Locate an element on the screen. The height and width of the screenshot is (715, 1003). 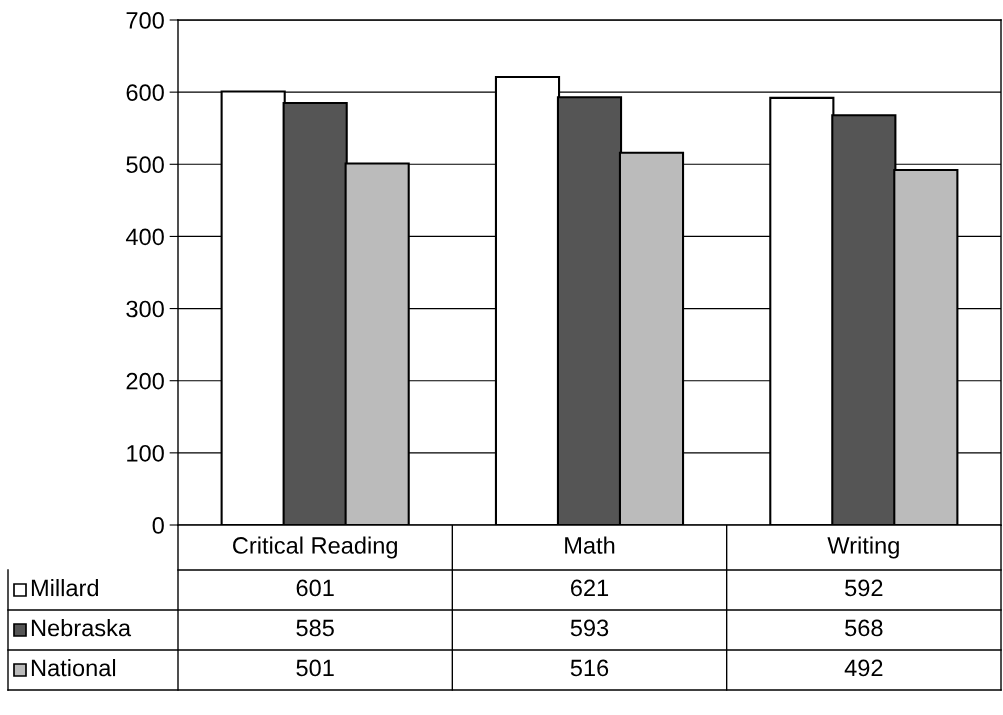
data-label: 592 is located at coordinates (864, 588).